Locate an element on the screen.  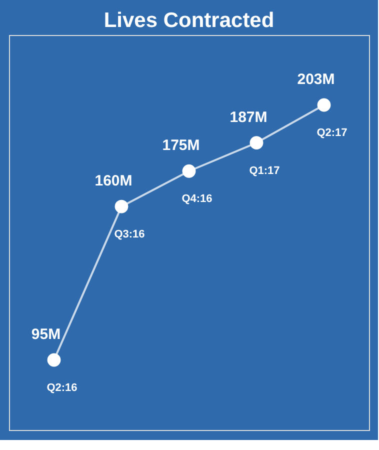
data-label: 160M is located at coordinates (113, 181).